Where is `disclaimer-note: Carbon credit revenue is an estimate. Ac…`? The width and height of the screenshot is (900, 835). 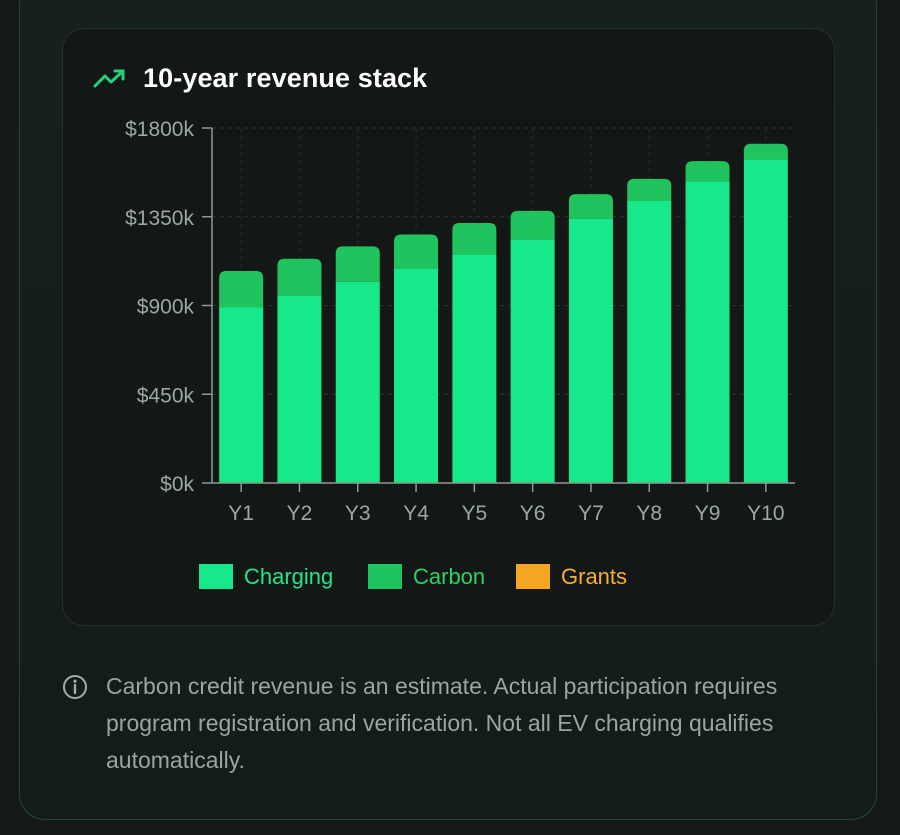 disclaimer-note: Carbon credit revenue is an estimate. Ac… is located at coordinates (452, 723).